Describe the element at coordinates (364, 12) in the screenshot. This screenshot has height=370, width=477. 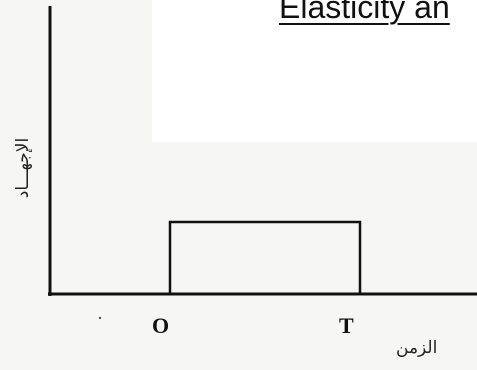
I see `page-title: Elasticity an` at that location.